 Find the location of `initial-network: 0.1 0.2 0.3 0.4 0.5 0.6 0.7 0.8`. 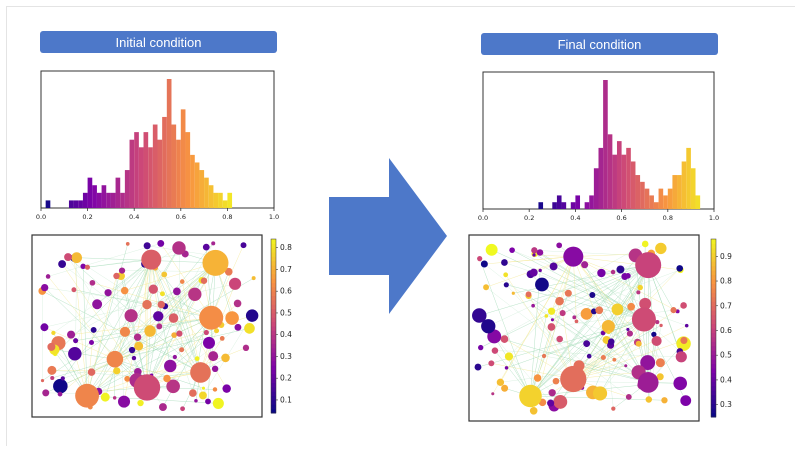

initial-network: 0.1 0.2 0.3 0.4 0.5 0.6 0.7 0.8 is located at coordinates (161, 326).